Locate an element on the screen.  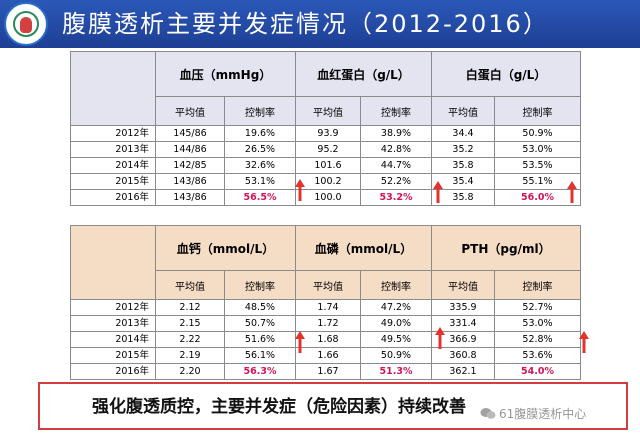
data-cell: 34.4 is located at coordinates (463, 133).